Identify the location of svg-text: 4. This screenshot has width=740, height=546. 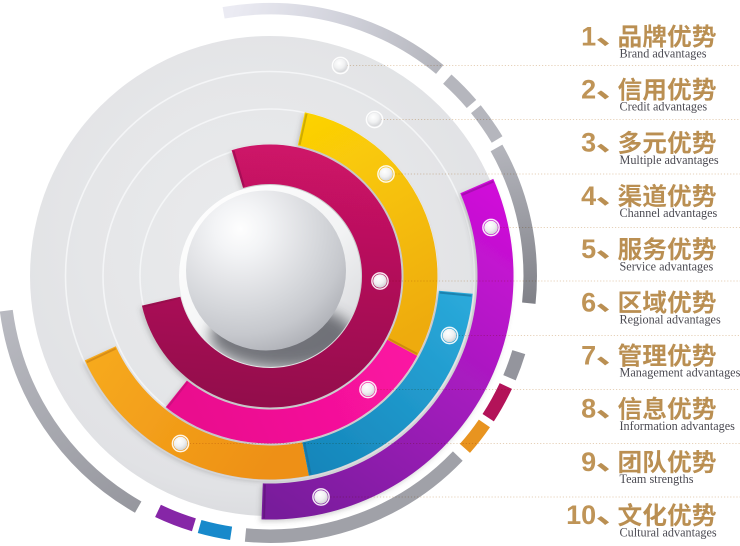
(588, 196).